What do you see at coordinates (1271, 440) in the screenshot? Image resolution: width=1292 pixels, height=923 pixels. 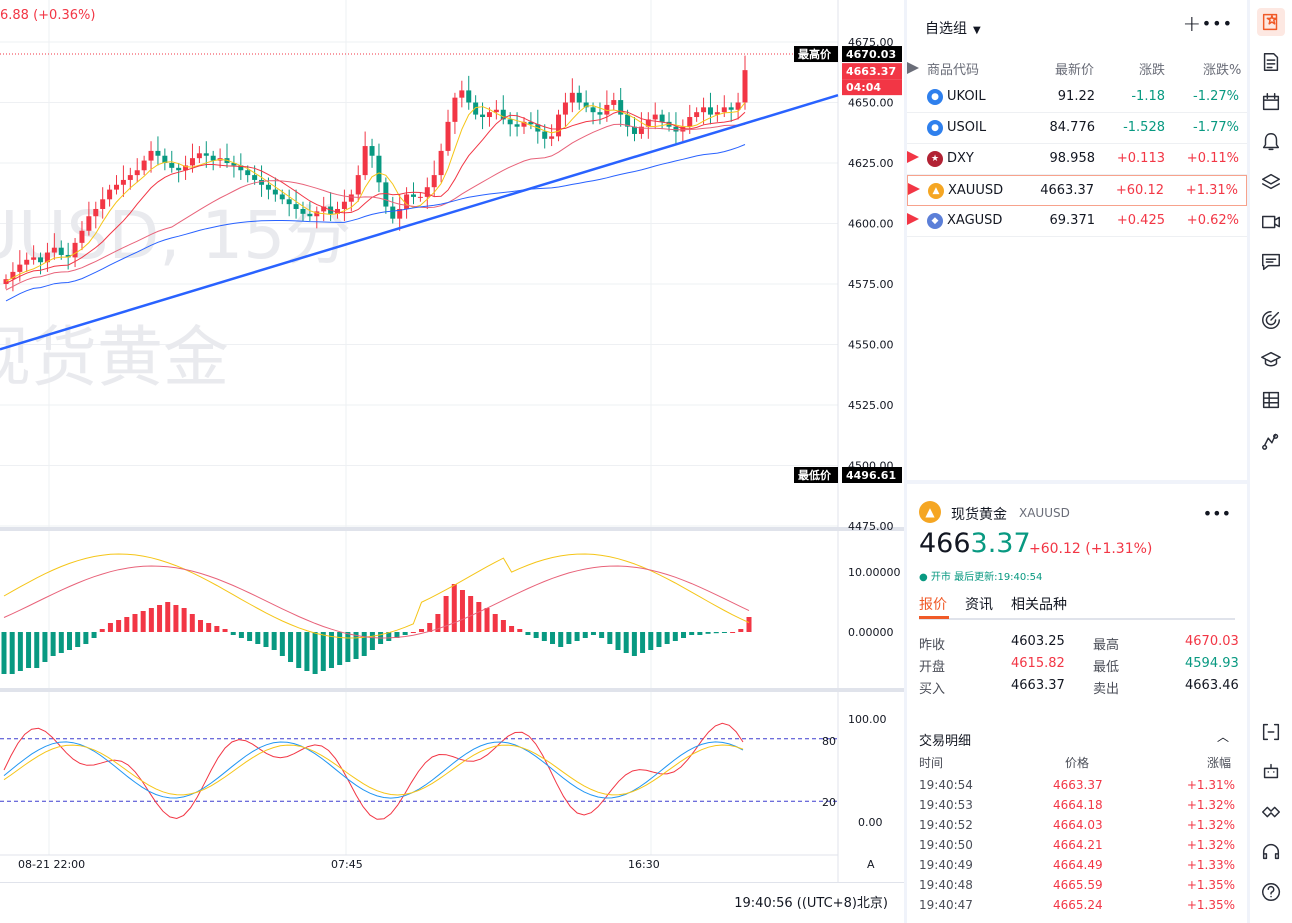 I see `network-button` at bounding box center [1271, 440].